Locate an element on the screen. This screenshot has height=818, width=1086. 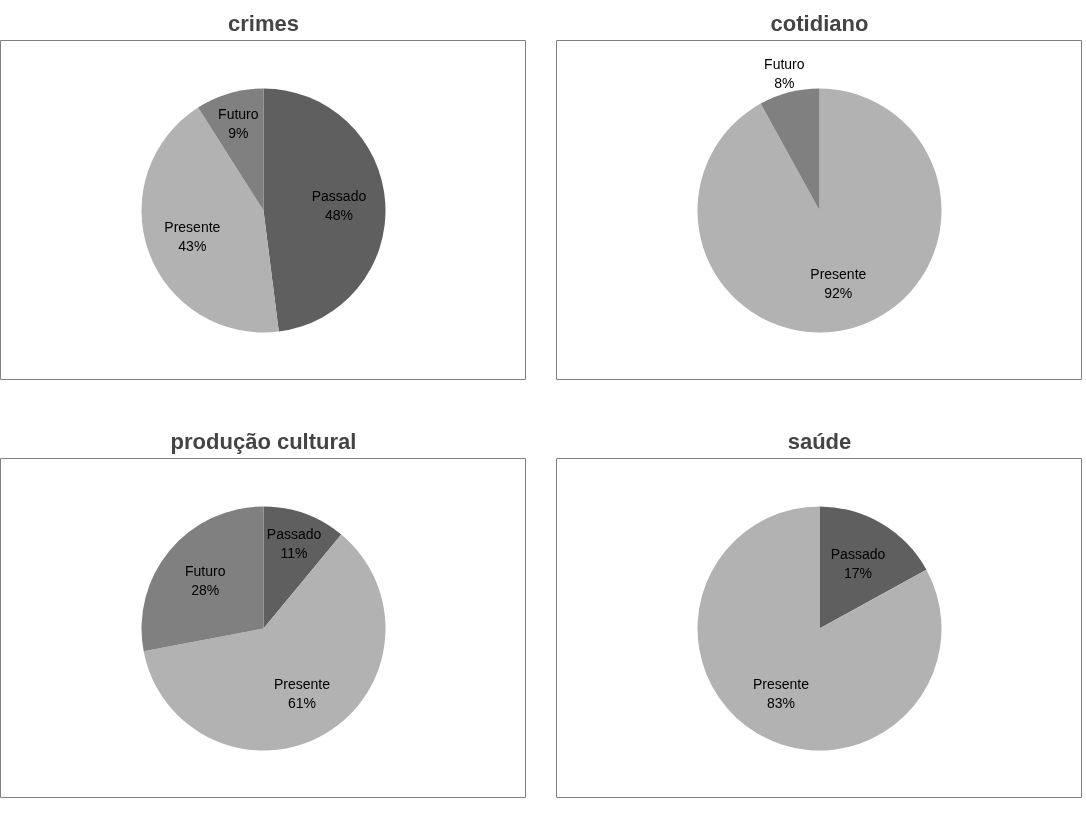
chart-title: cotidiano is located at coordinates (819, 23).